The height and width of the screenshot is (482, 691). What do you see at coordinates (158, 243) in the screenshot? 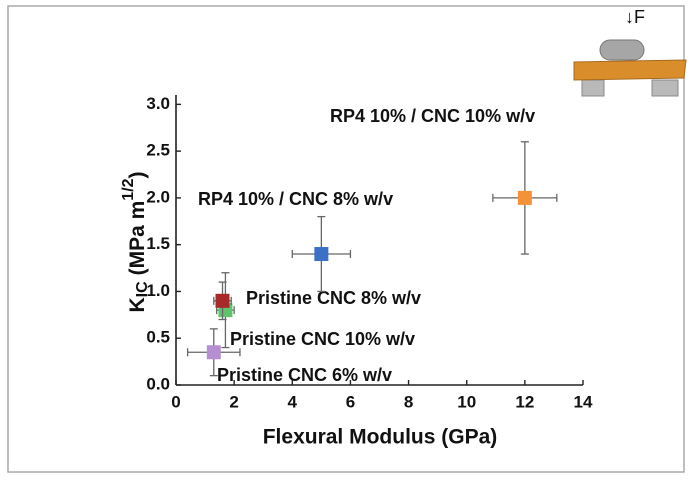
I see `y-tick-label: 1.5` at bounding box center [158, 243].